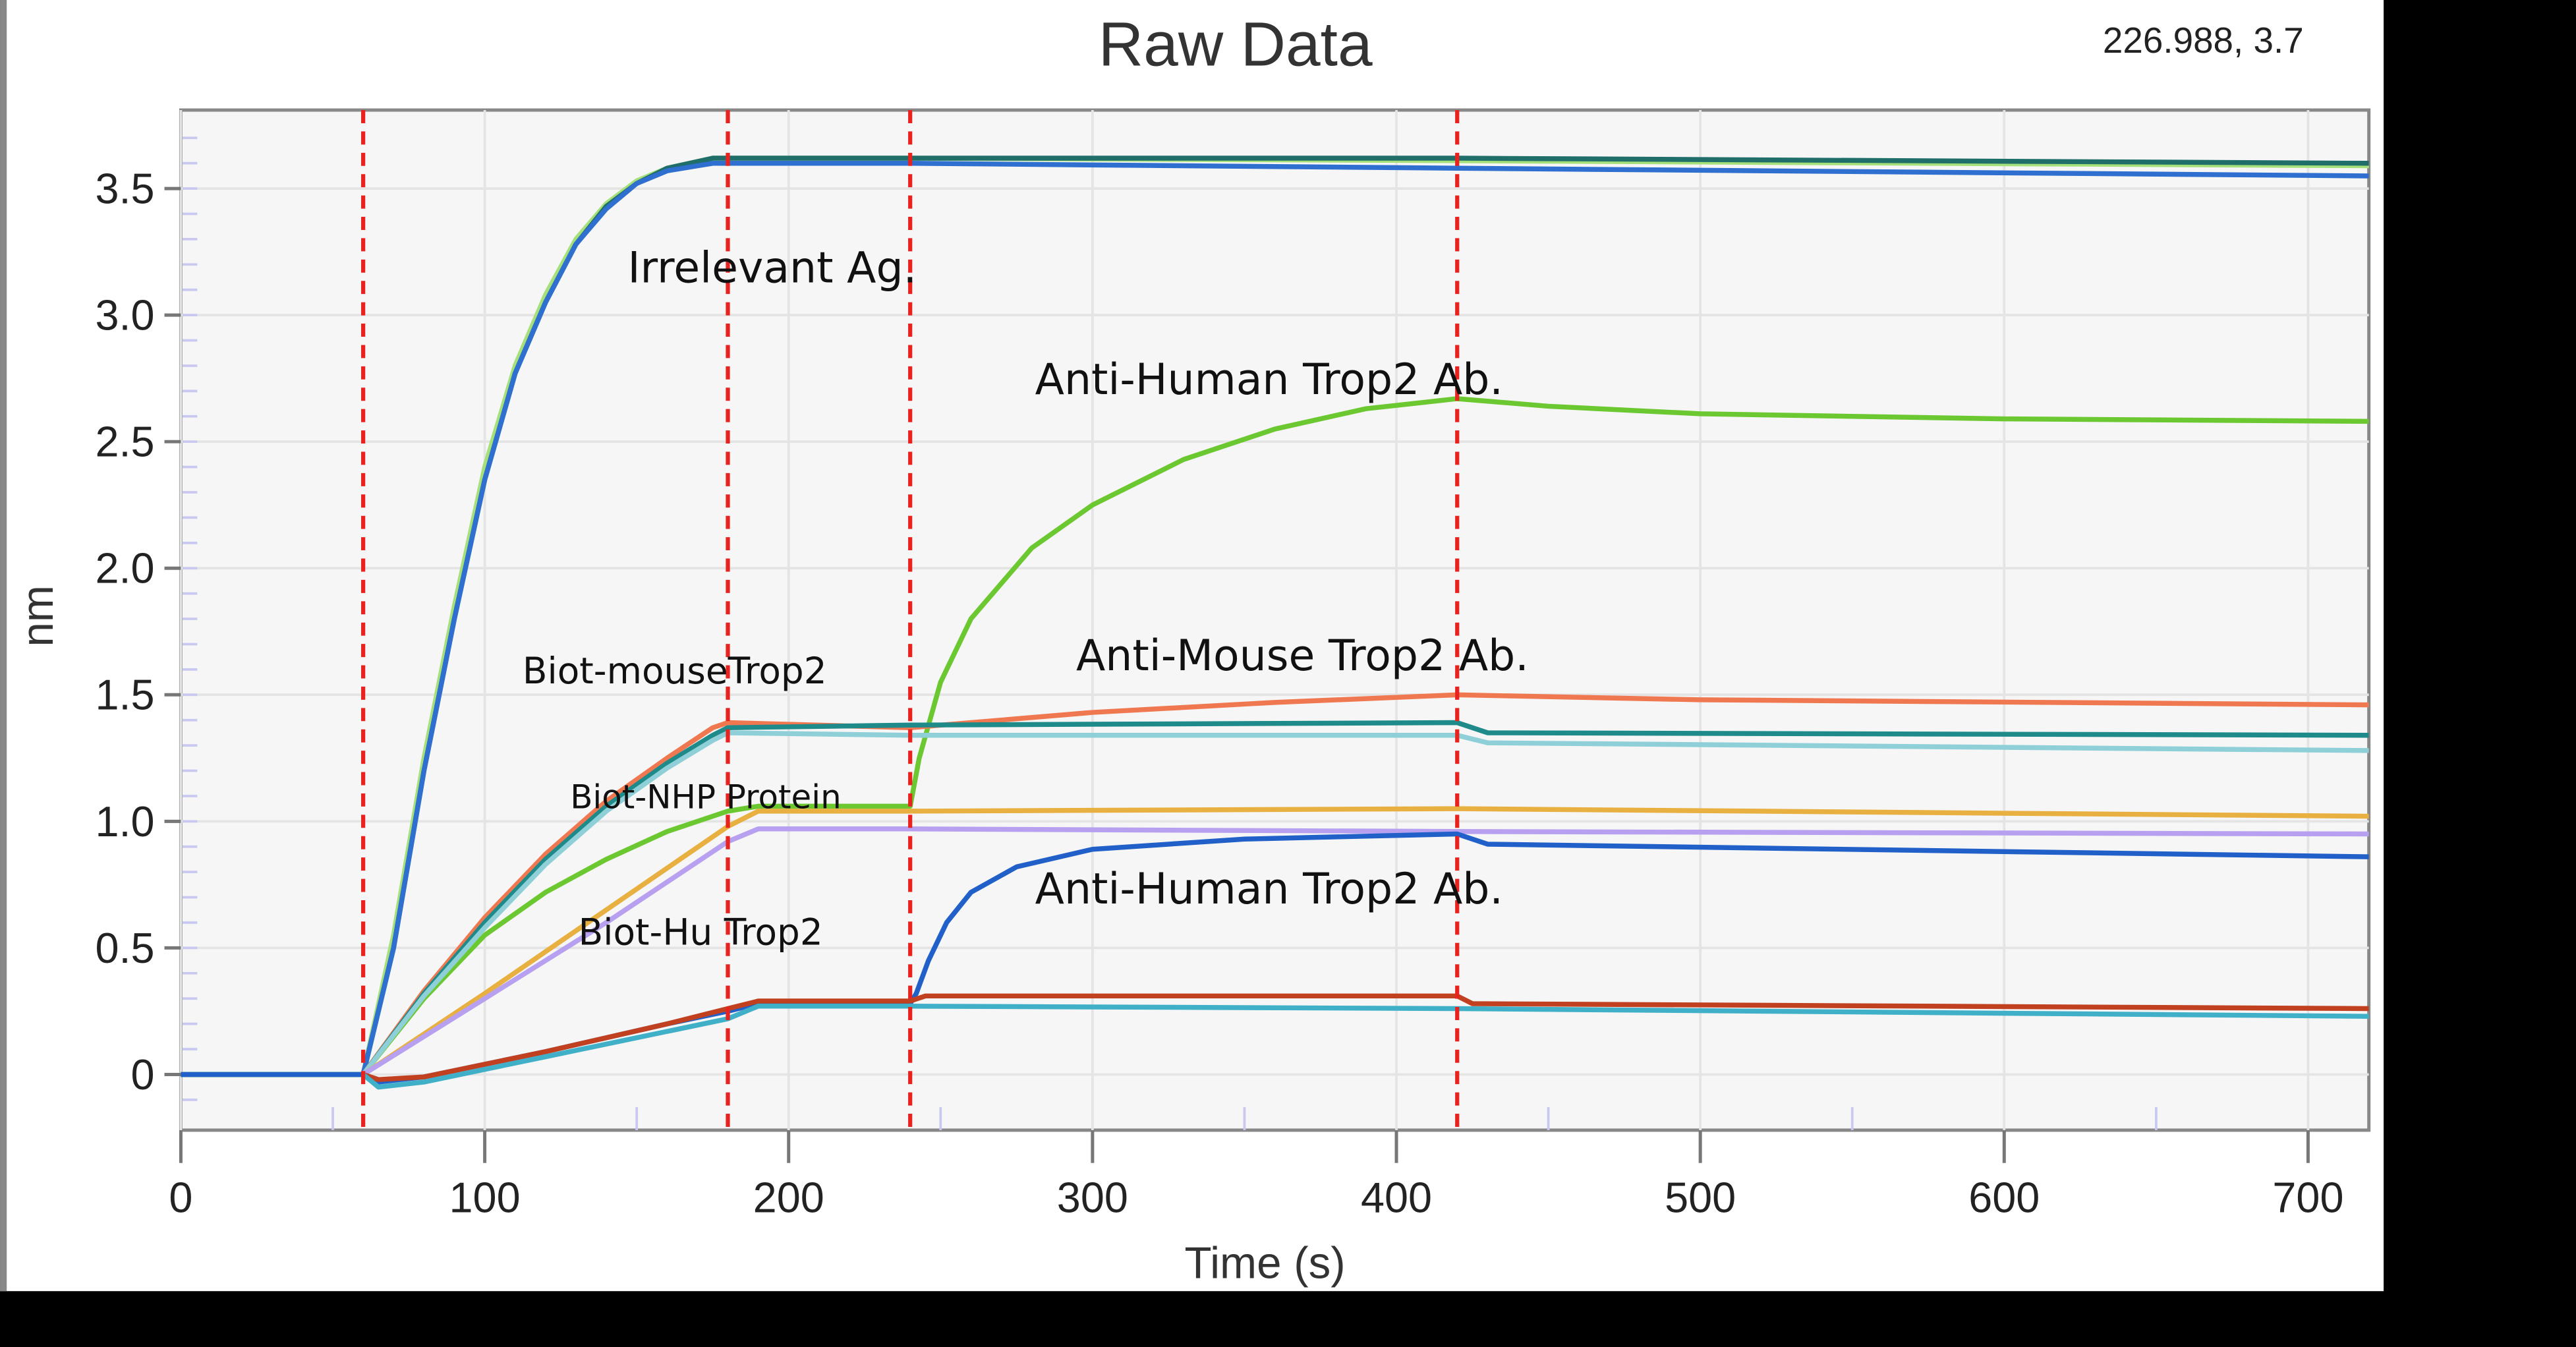  Describe the element at coordinates (1269, 889) in the screenshot. I see `annotation-anti-human-lower: Anti-Human Trop2 Ab.` at that location.